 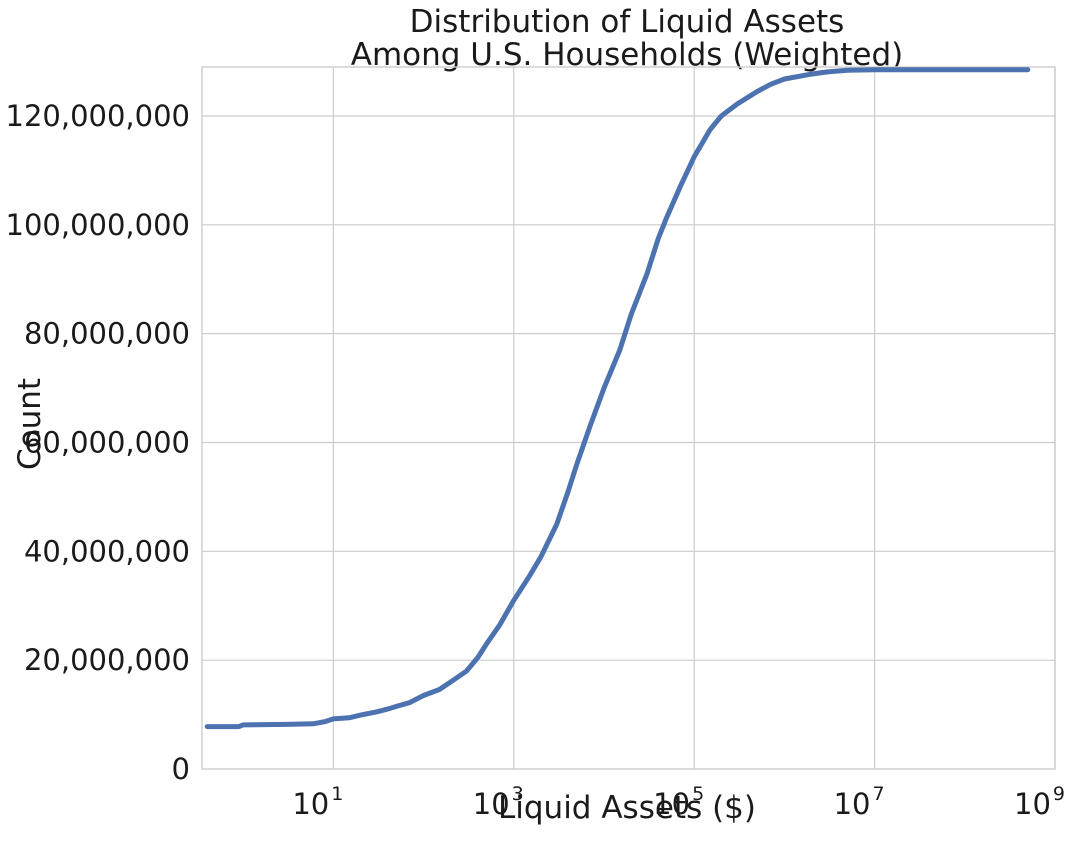 What do you see at coordinates (98, 116) in the screenshot?
I see `y-tick-label: 120,000,000` at bounding box center [98, 116].